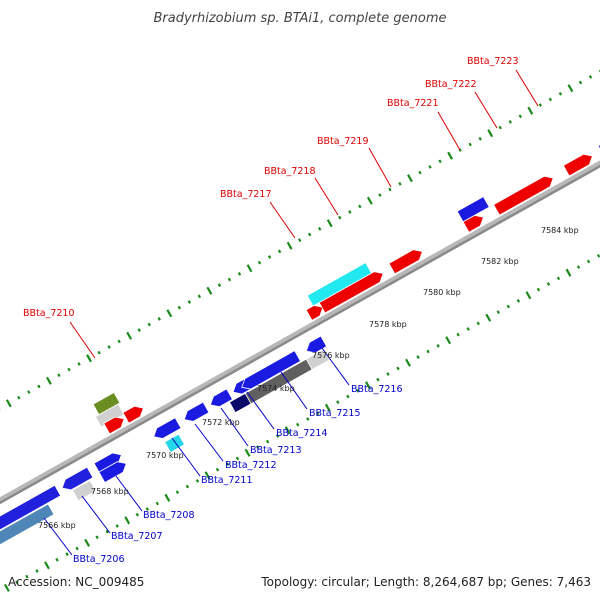 Image resolution: width=600 pixels, height=600 pixels. What do you see at coordinates (76, 582) in the screenshot?
I see `accession-text: Accession: NC_009485` at bounding box center [76, 582].